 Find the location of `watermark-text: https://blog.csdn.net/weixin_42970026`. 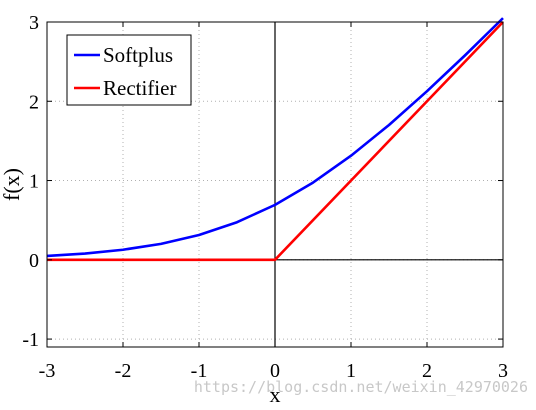

watermark-text: https://blog.csdn.net/weixin_42970026 is located at coordinates (361, 387).